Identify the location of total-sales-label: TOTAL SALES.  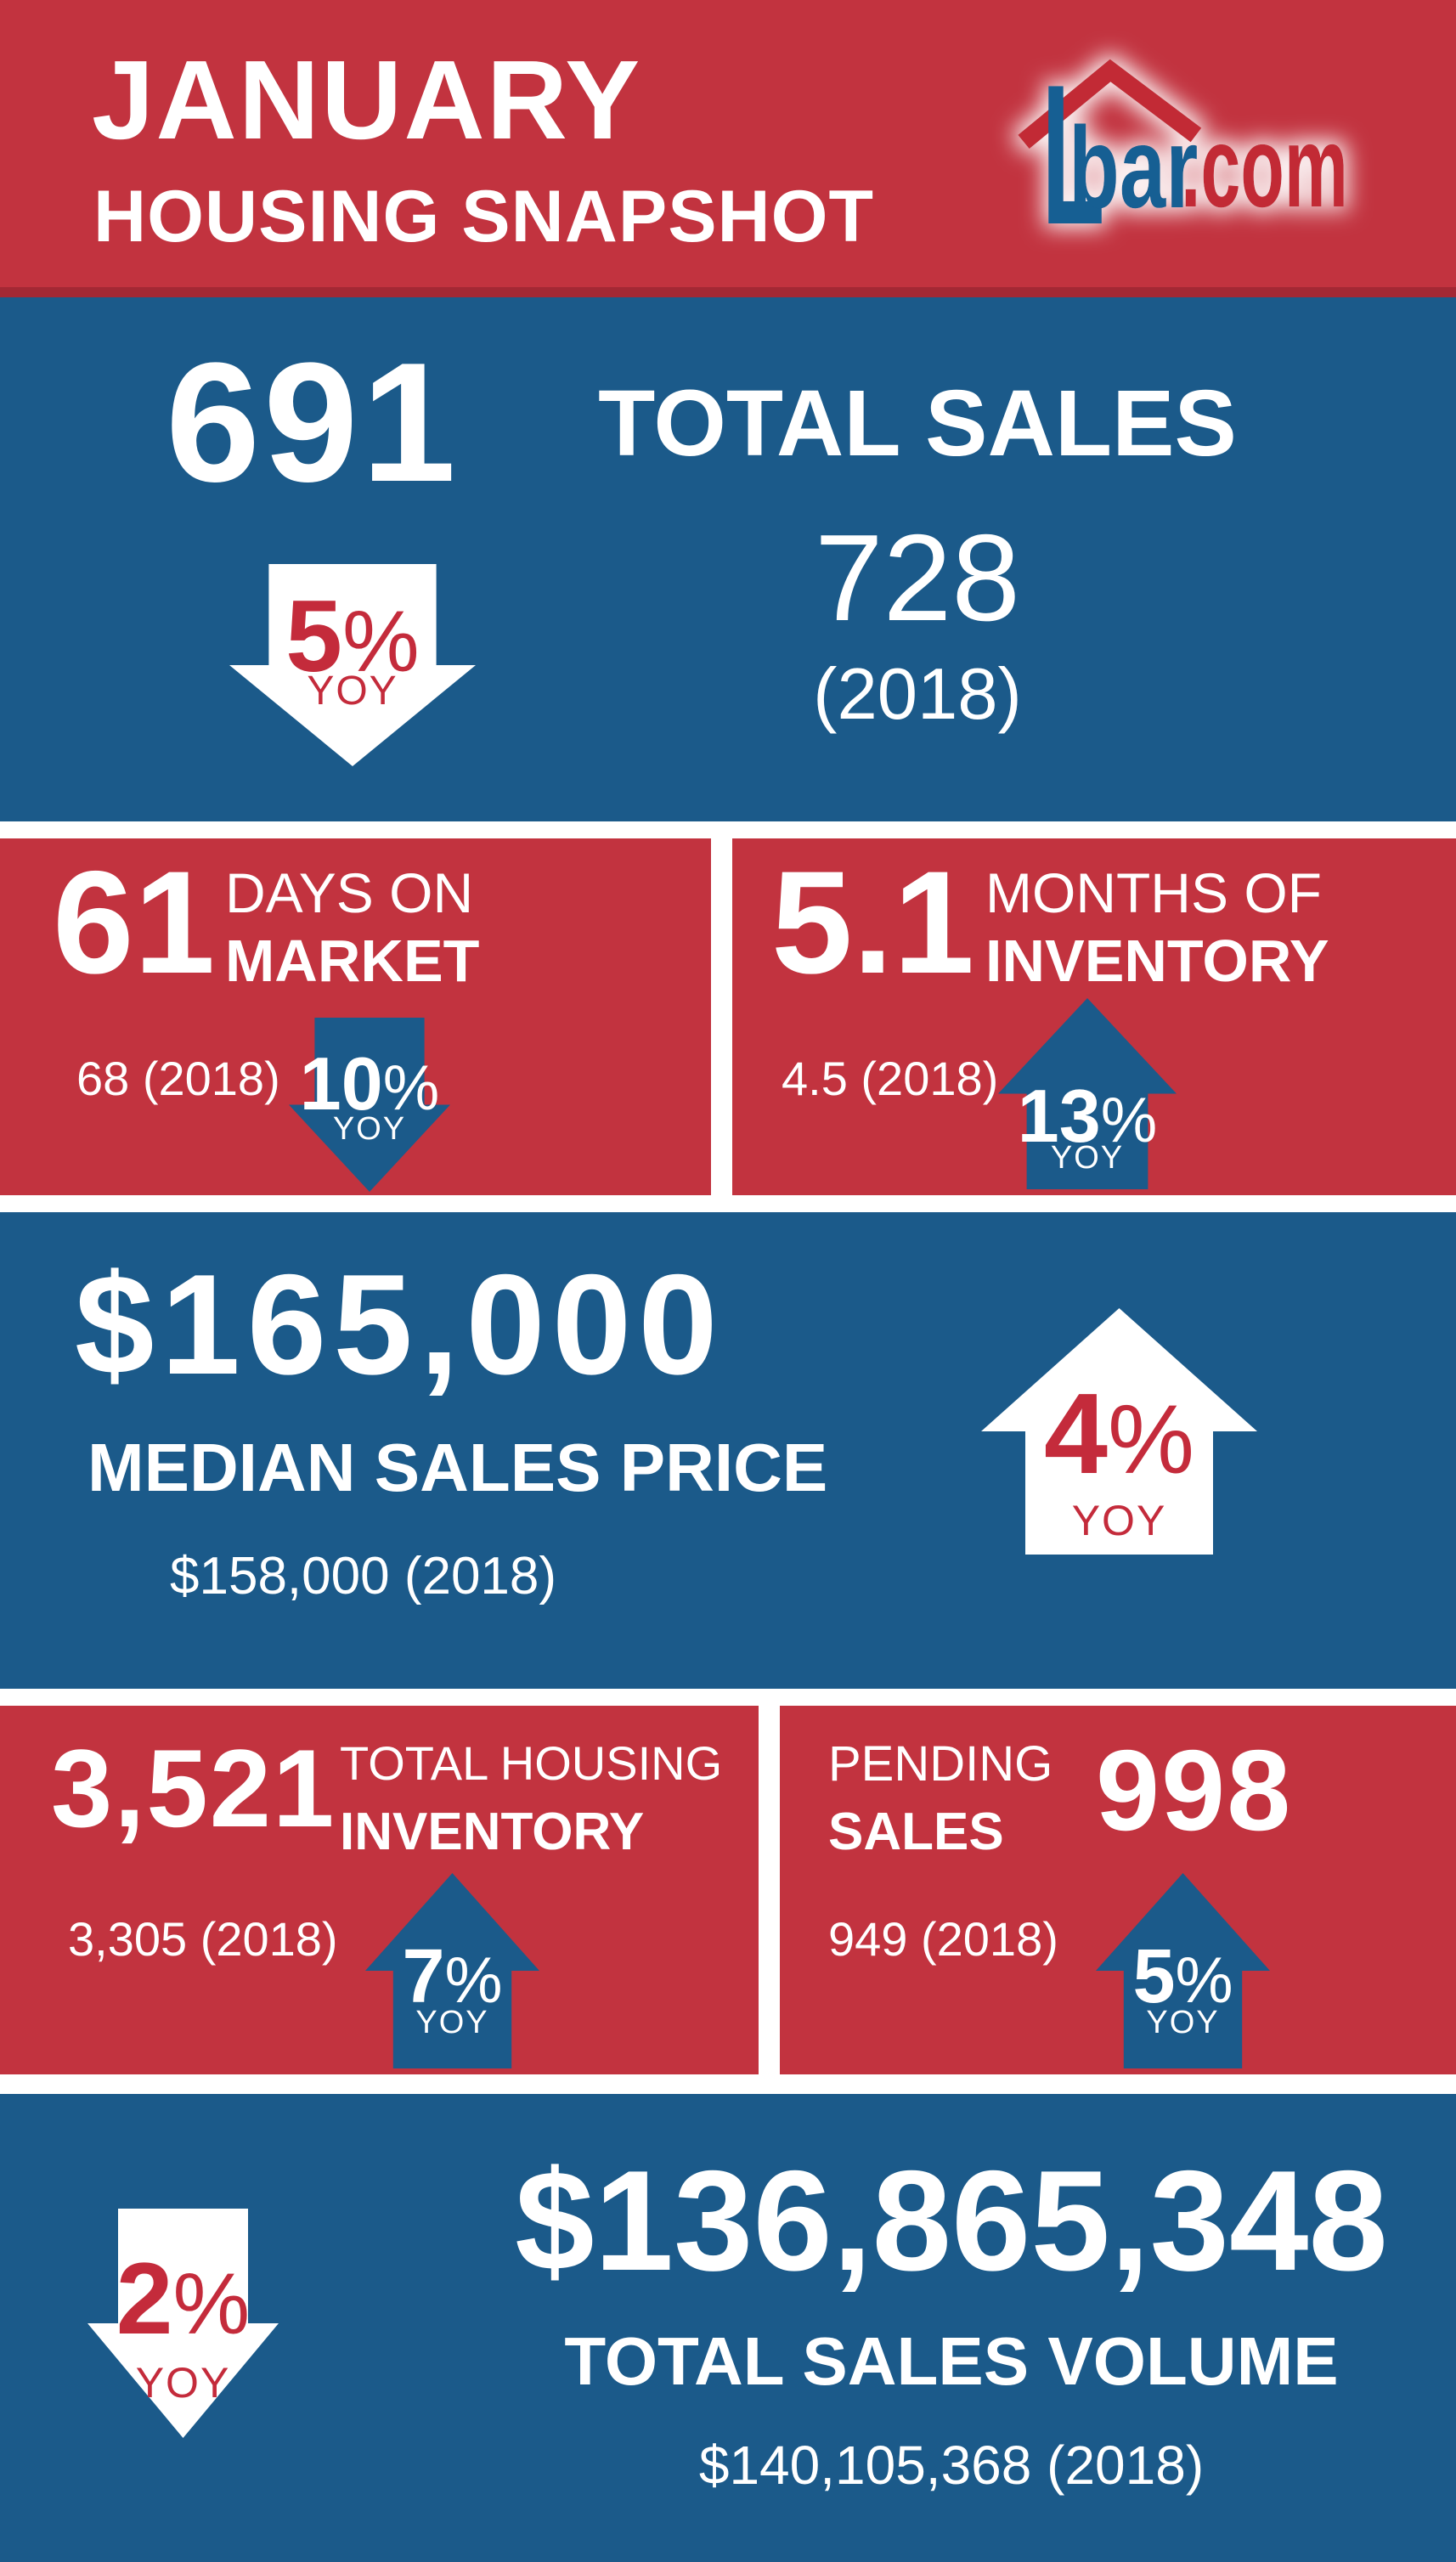
(917, 423).